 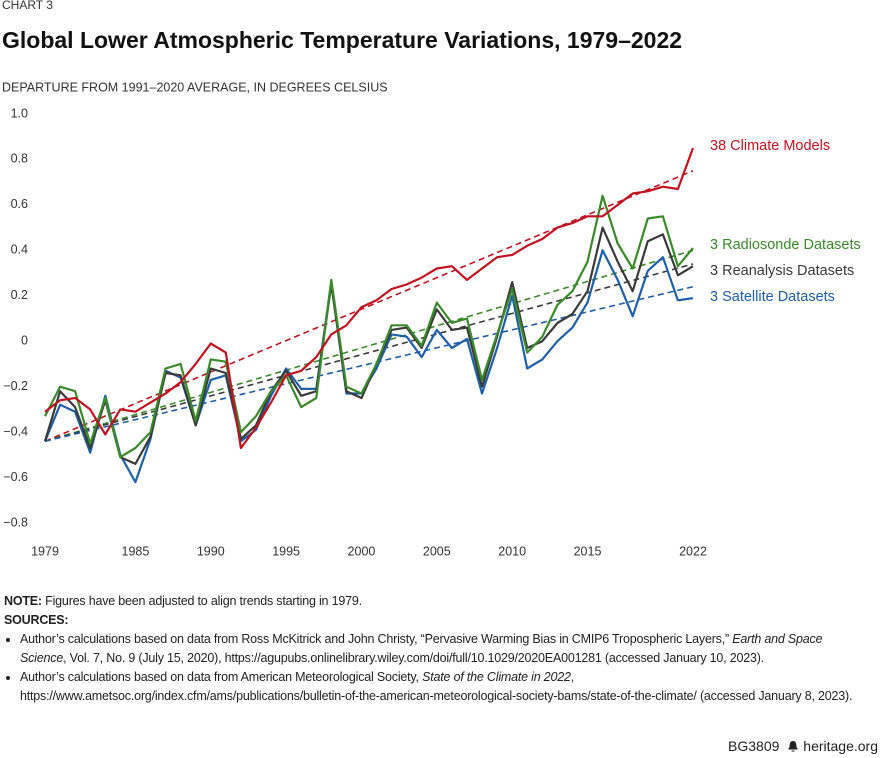 I want to click on note-label: NOTE:, so click(x=23, y=601).